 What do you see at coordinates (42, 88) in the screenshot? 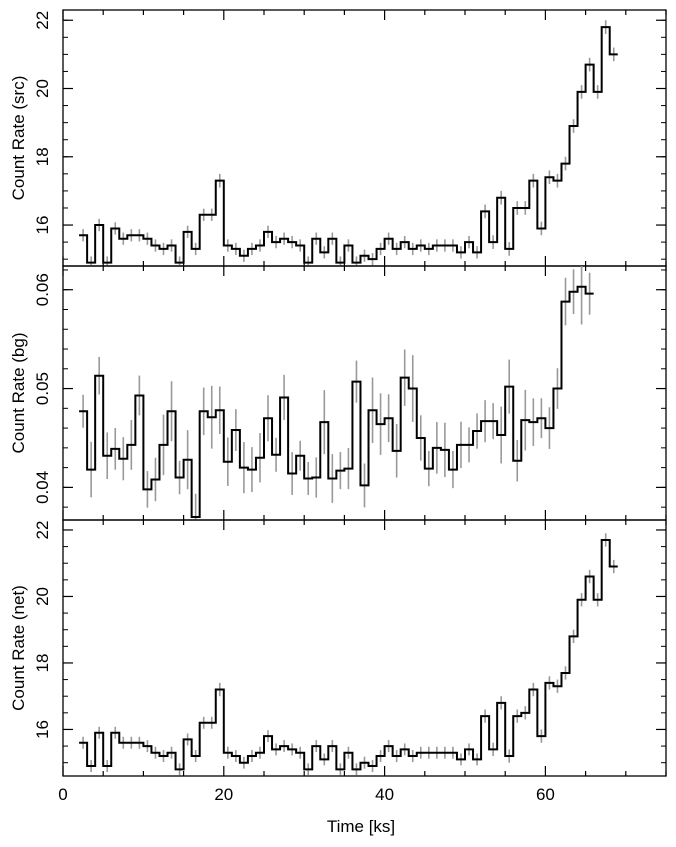
I see `src-y-tick-label: 20` at bounding box center [42, 88].